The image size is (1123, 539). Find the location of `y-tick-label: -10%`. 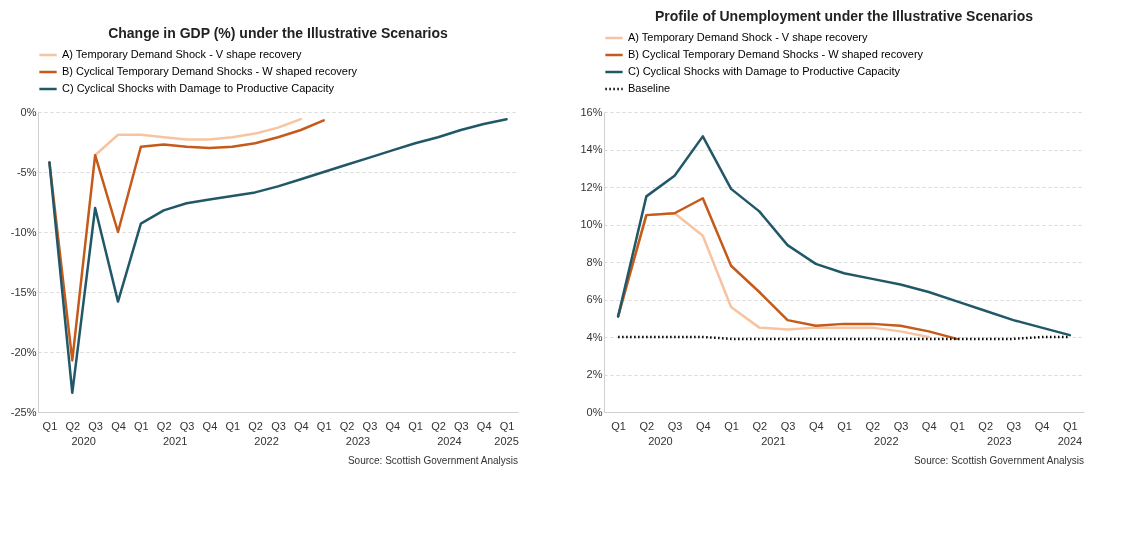

y-tick-label: -10% is located at coordinates (23, 231).